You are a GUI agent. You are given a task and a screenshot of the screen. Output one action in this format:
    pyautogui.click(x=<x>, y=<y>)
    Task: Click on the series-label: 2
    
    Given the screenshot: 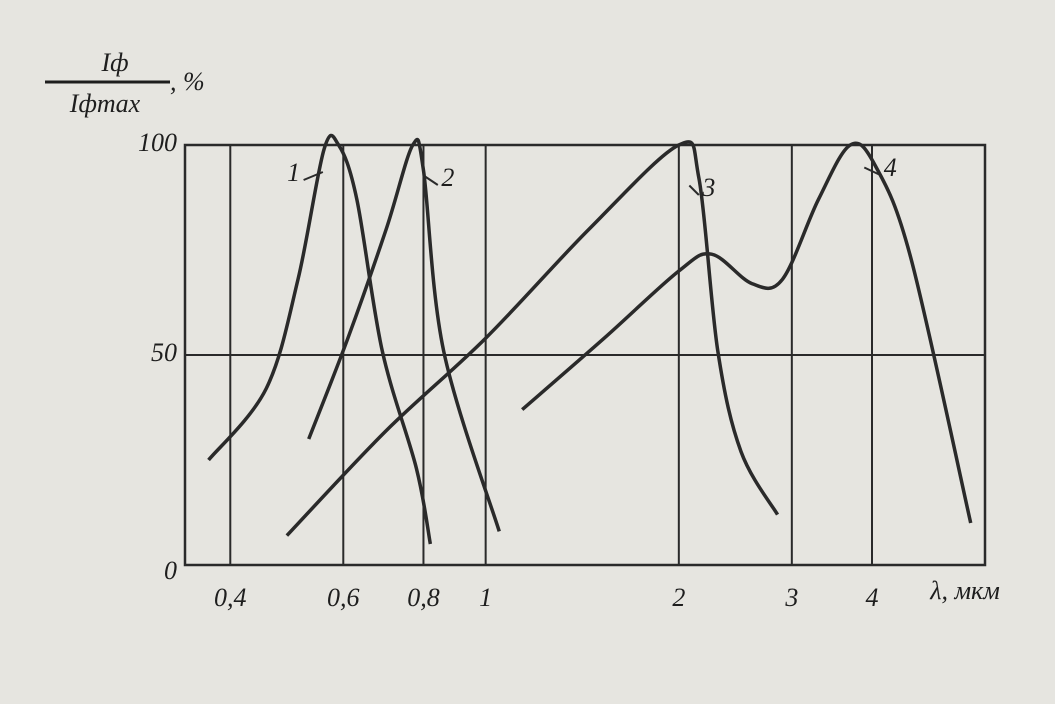 What is the action you would take?
    pyautogui.click(x=447, y=177)
    